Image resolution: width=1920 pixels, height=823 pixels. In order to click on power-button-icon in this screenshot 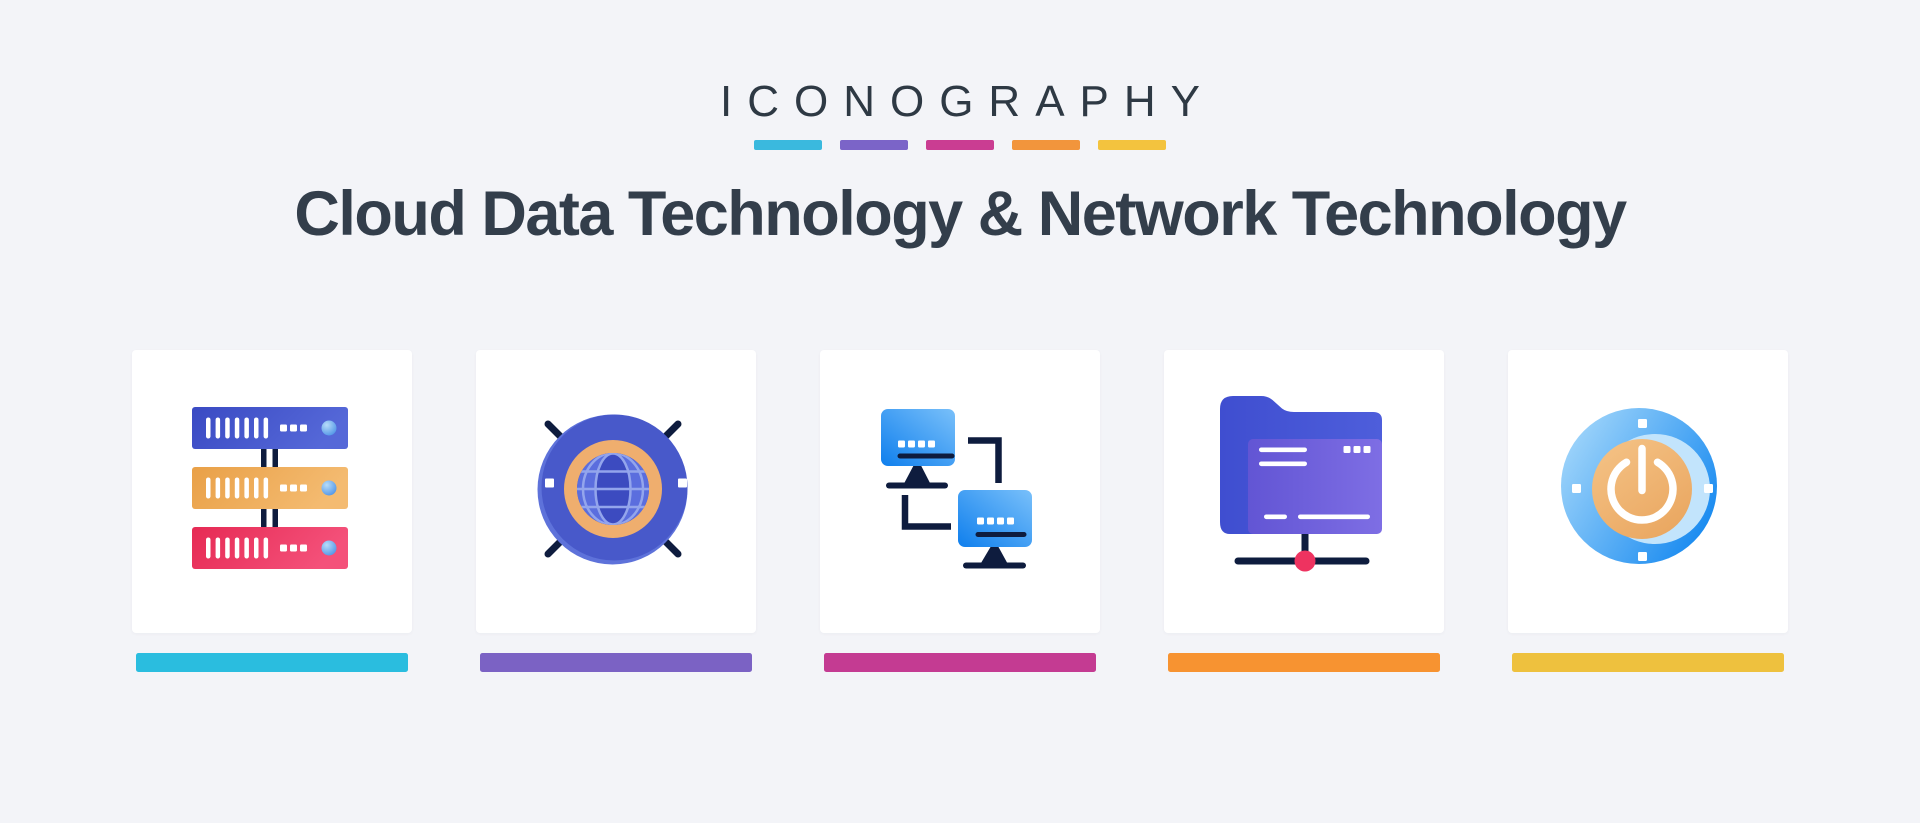, I will do `click(1639, 486)`.